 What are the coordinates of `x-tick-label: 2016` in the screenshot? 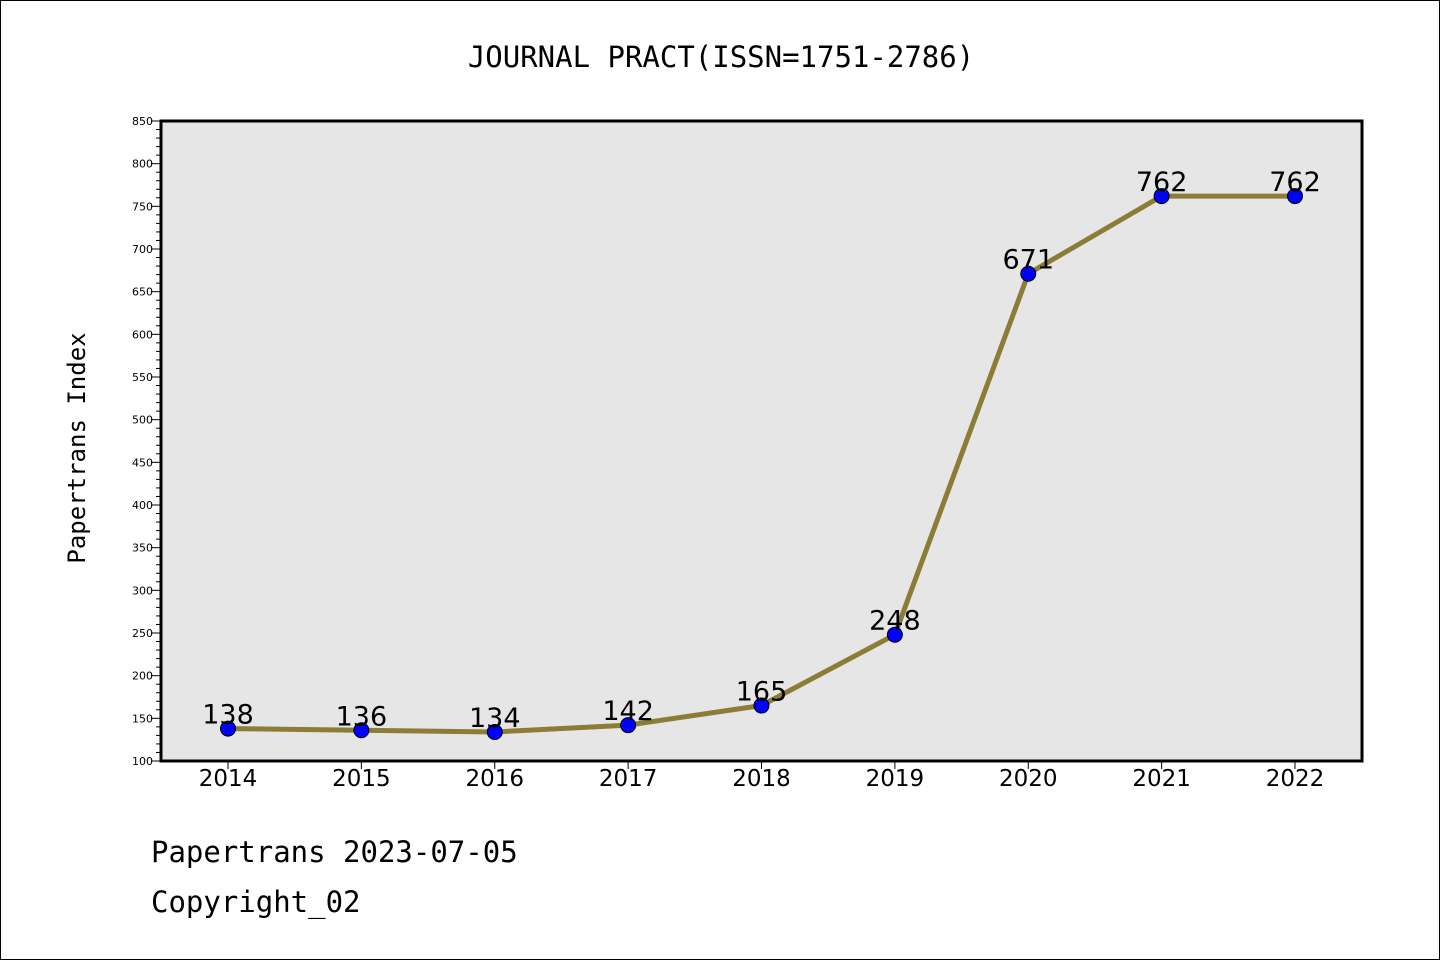 It's located at (494, 779).